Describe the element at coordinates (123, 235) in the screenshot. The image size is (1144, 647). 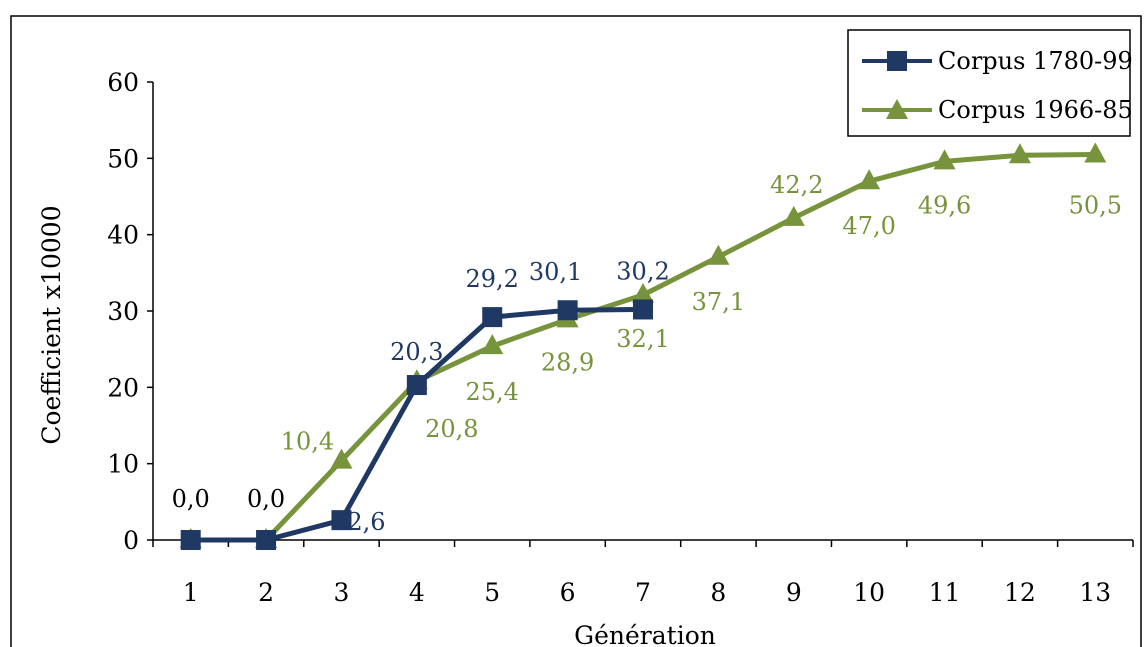
I see `y-tick-label: 40` at that location.